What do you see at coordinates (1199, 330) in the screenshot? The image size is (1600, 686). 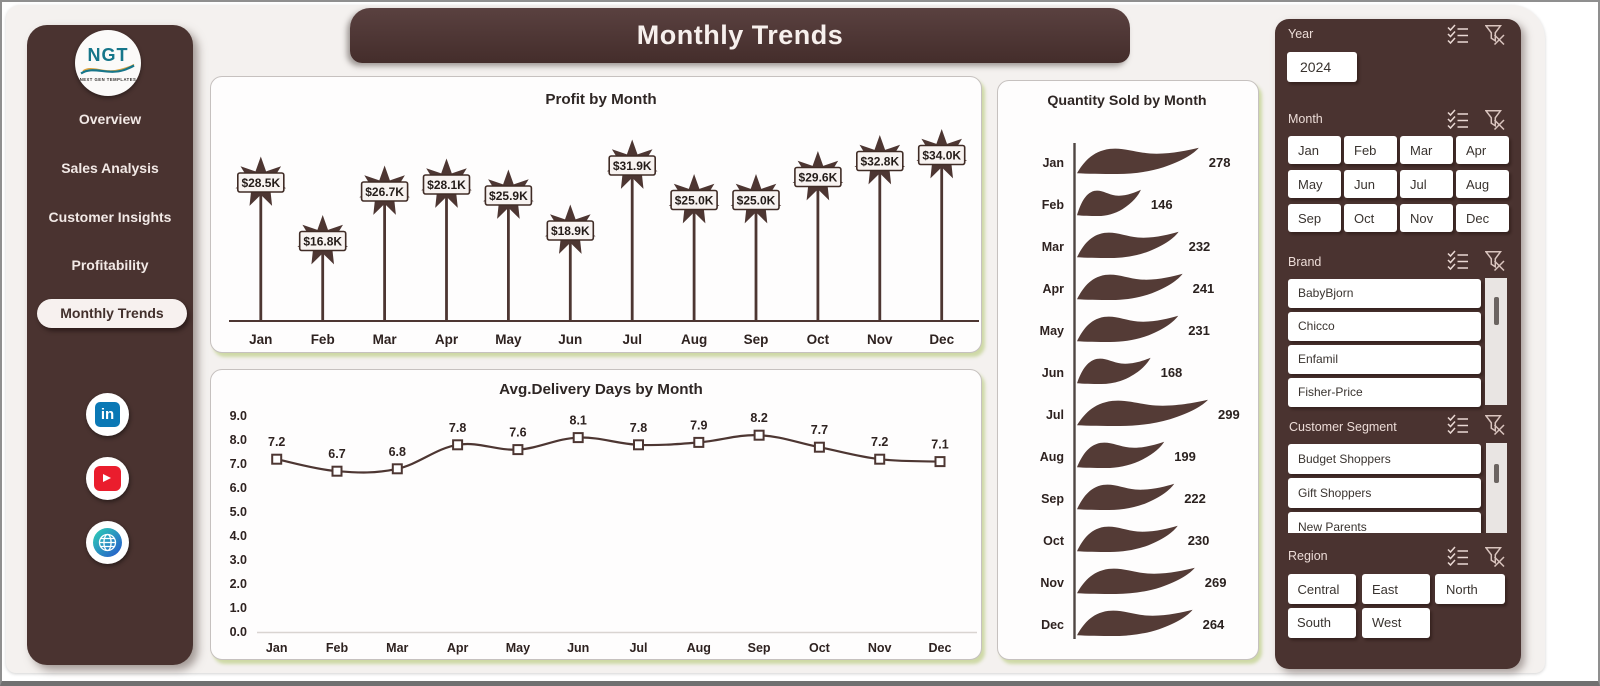 I see `svg-text: 231` at bounding box center [1199, 330].